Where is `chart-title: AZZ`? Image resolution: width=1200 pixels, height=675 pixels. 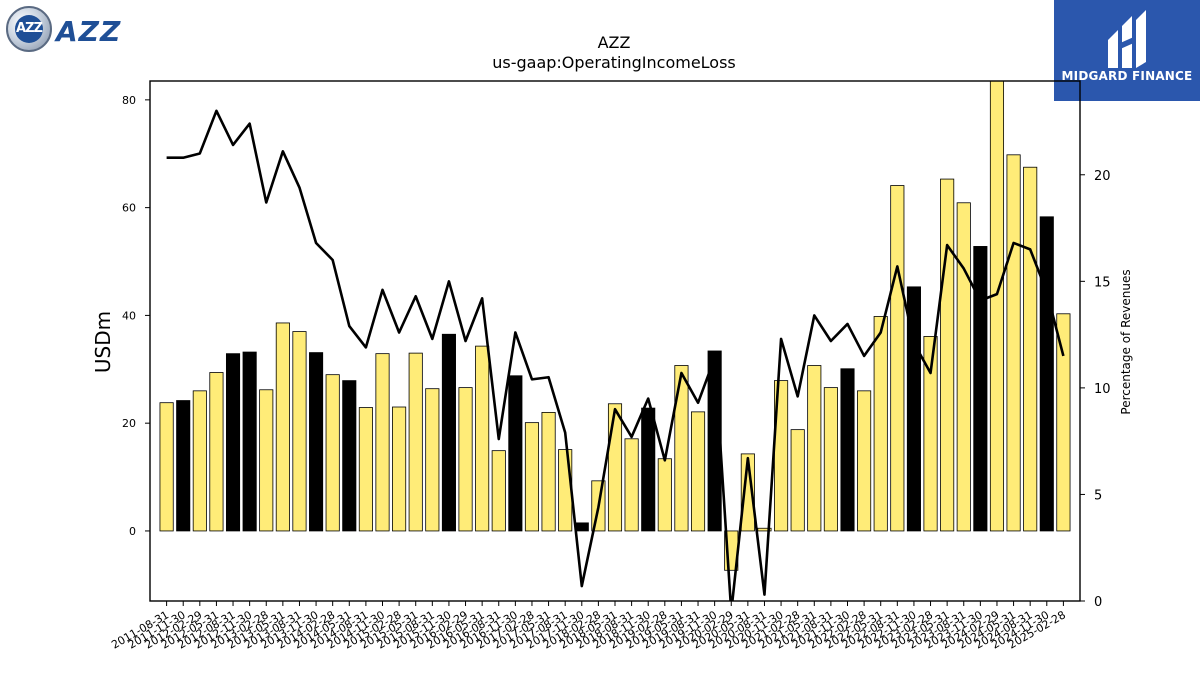 chart-title: AZZ is located at coordinates (614, 42).